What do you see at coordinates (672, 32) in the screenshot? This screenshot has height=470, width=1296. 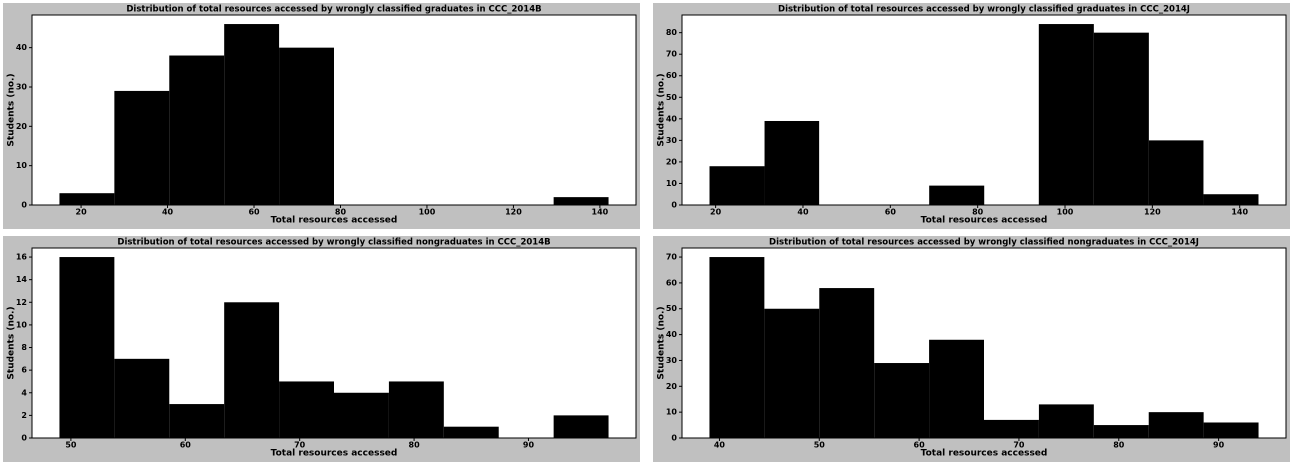 I see `y-tick-label: 80` at bounding box center [672, 32].